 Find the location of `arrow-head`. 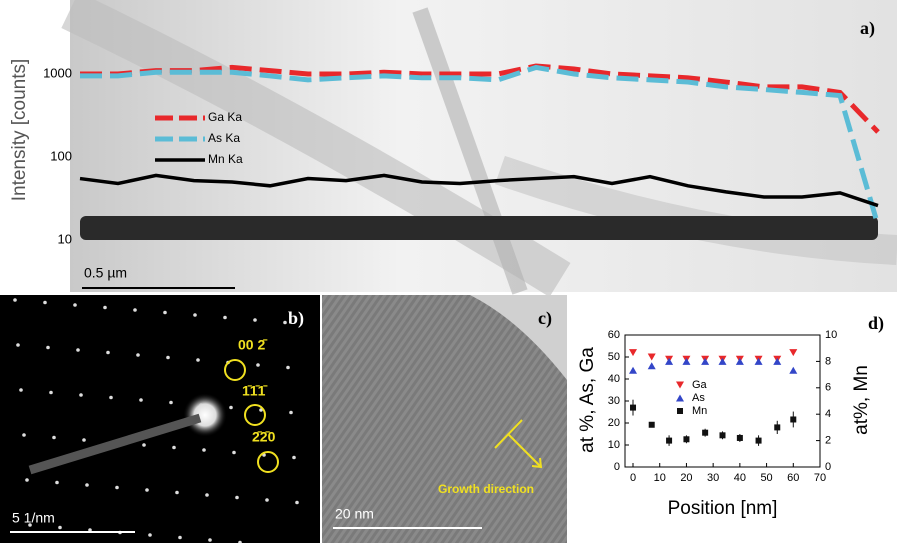

arrow-head is located at coordinates (537, 463).